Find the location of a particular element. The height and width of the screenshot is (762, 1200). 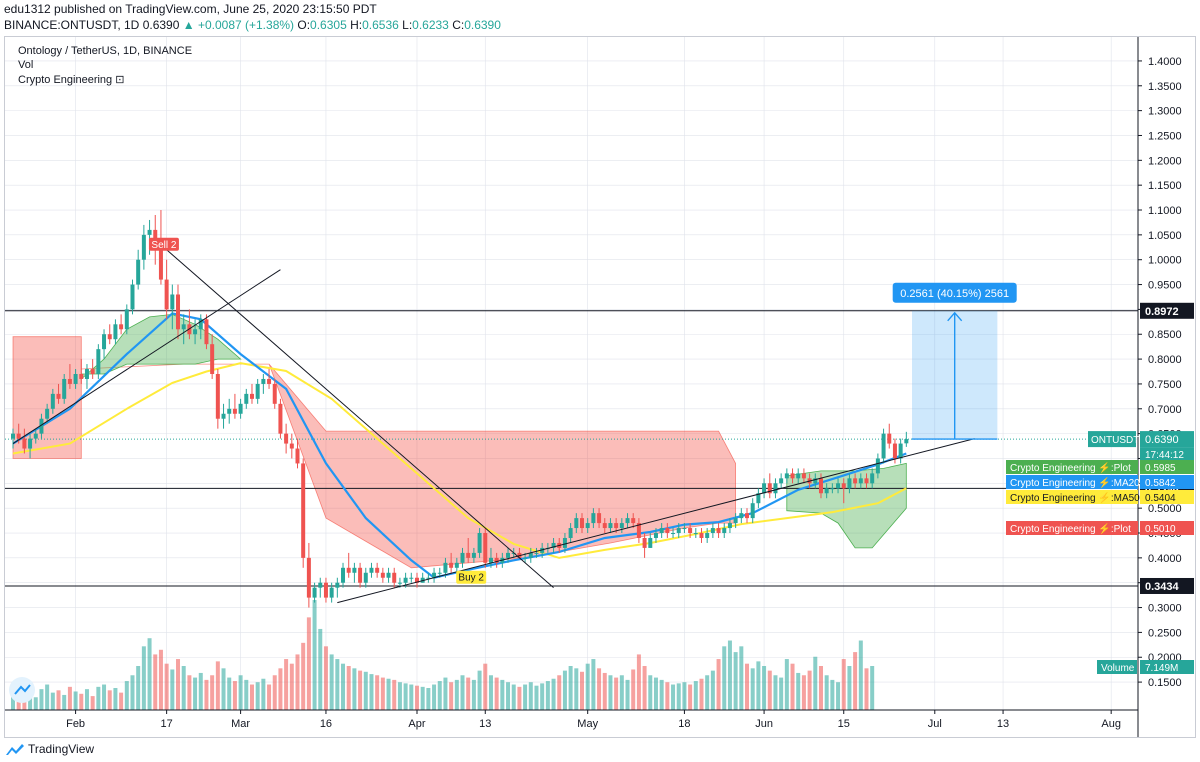

time-axis: Feb 17 Mar 16 Apr 13 May 18 Jun 15 Jul 13 Aug is located at coordinates (571, 719).